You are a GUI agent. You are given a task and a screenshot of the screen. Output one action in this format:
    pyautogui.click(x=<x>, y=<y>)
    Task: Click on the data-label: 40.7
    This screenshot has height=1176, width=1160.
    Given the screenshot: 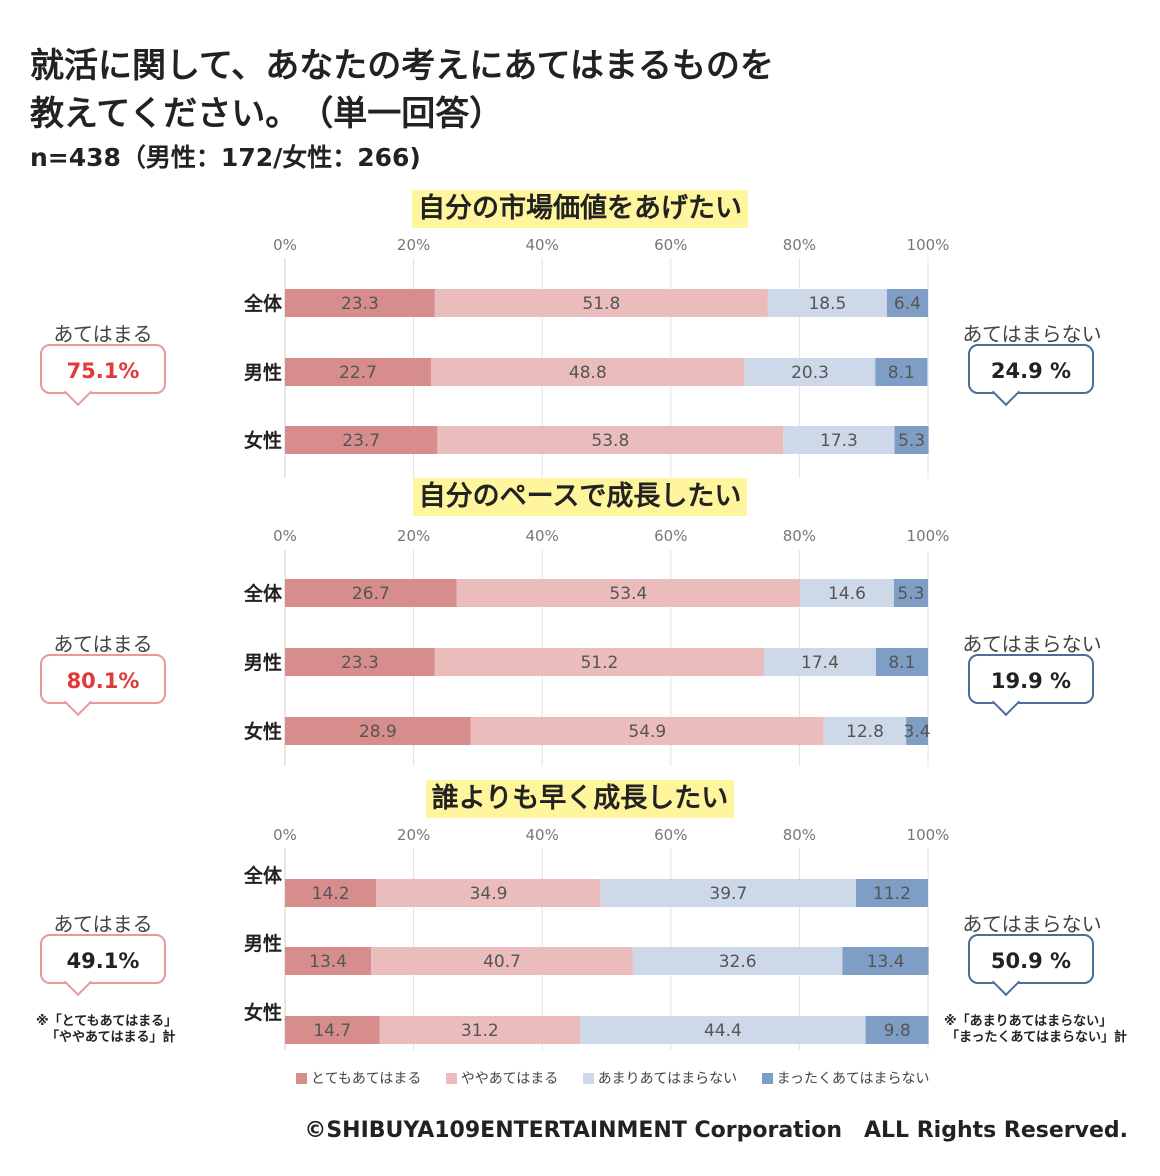 What is the action you would take?
    pyautogui.click(x=502, y=962)
    